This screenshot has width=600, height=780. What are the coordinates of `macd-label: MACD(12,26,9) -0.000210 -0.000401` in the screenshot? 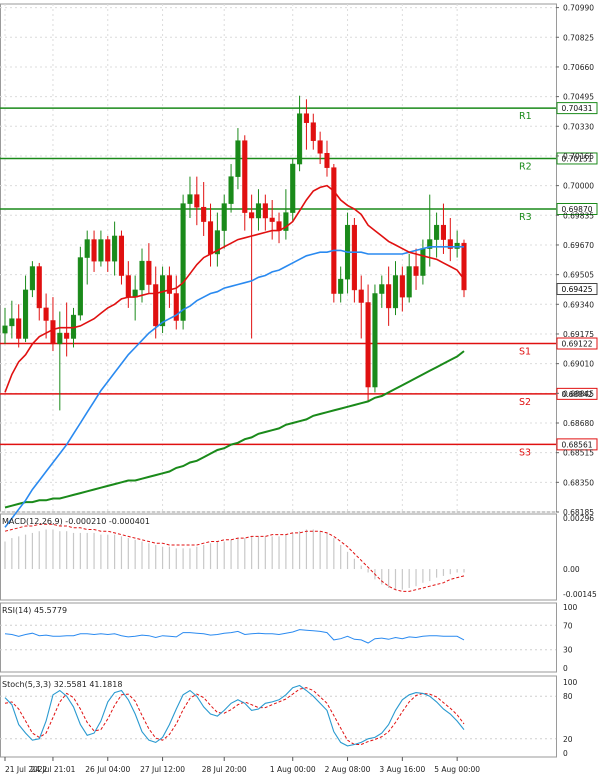 It's located at (76, 521).